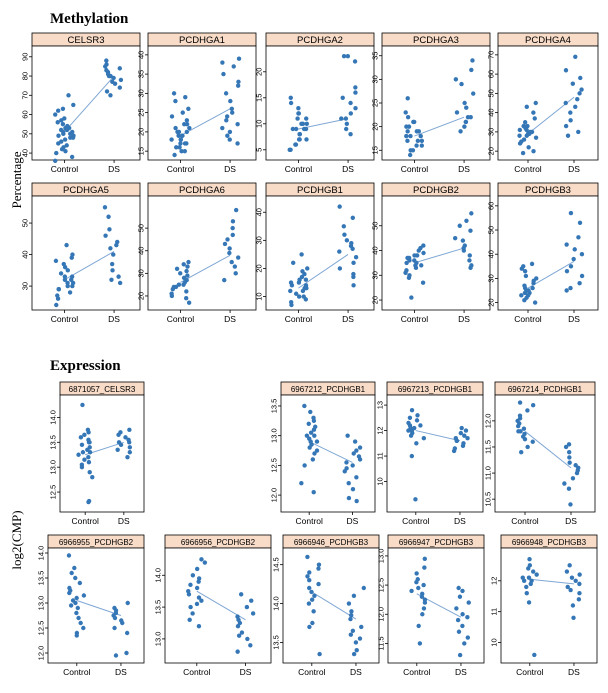 The image size is (608, 693). Describe the element at coordinates (141, 74) in the screenshot. I see `y-tick-label: 35` at that location.